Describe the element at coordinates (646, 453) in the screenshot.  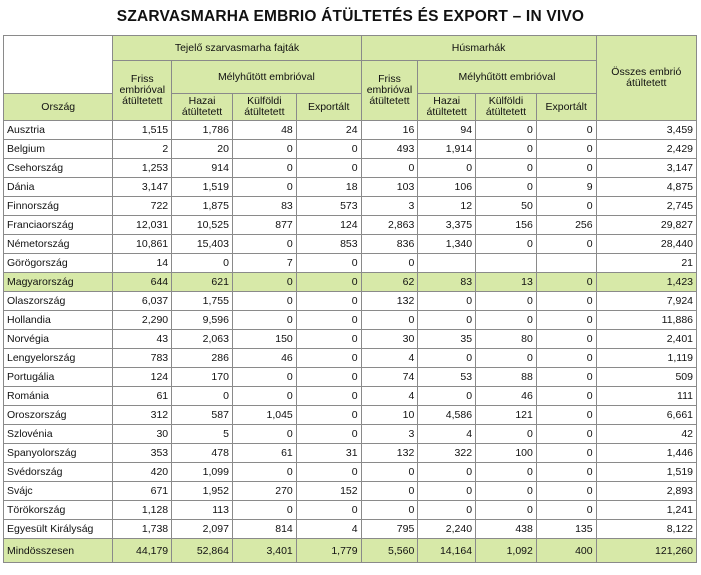
I see `row-total-cell: 1,446` at that location.